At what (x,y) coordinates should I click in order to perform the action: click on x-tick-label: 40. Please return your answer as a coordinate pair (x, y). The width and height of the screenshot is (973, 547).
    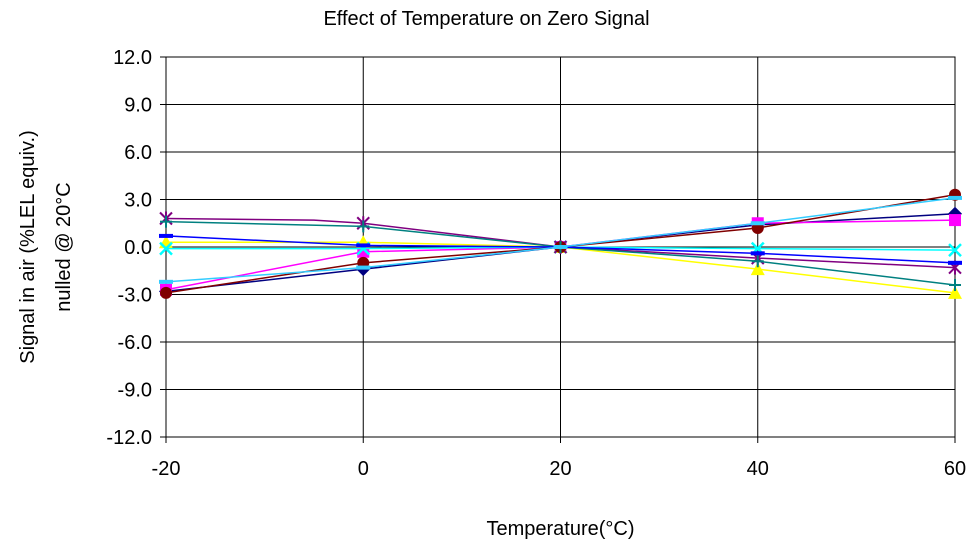
    Looking at the image, I should click on (758, 469).